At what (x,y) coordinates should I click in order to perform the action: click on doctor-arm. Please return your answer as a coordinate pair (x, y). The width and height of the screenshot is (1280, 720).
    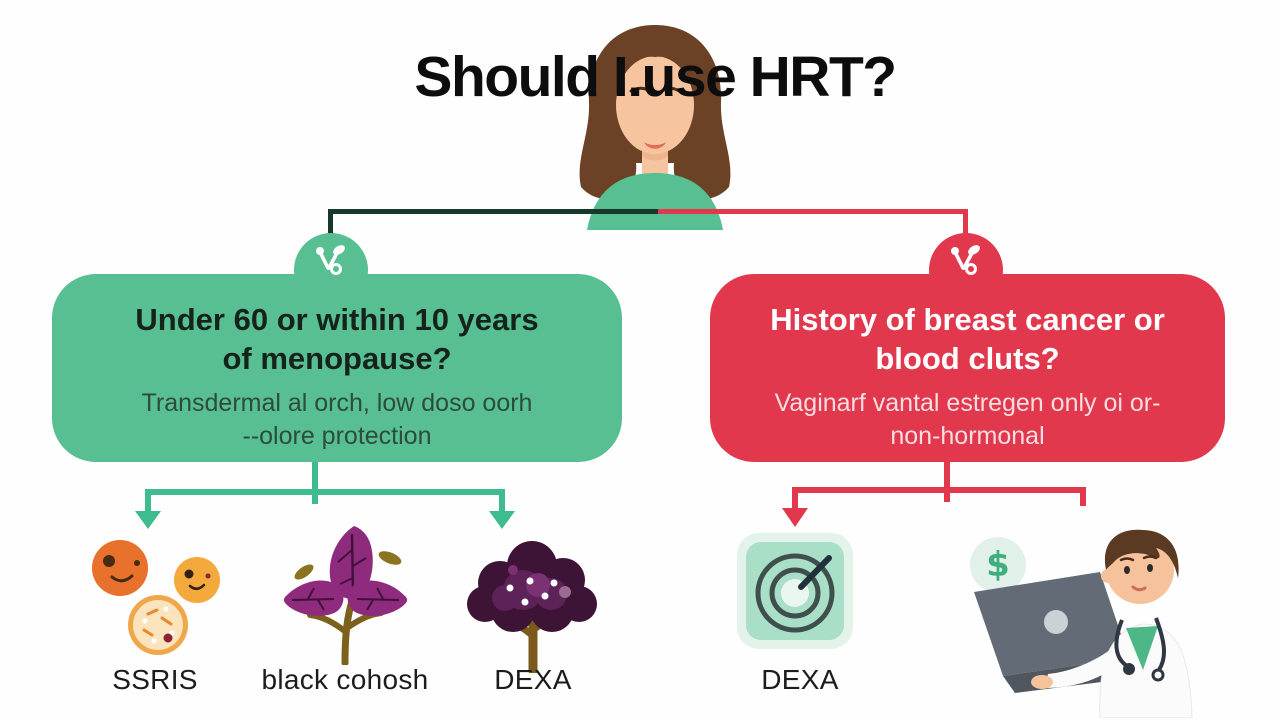
    Looking at the image, I should click on (1081, 669).